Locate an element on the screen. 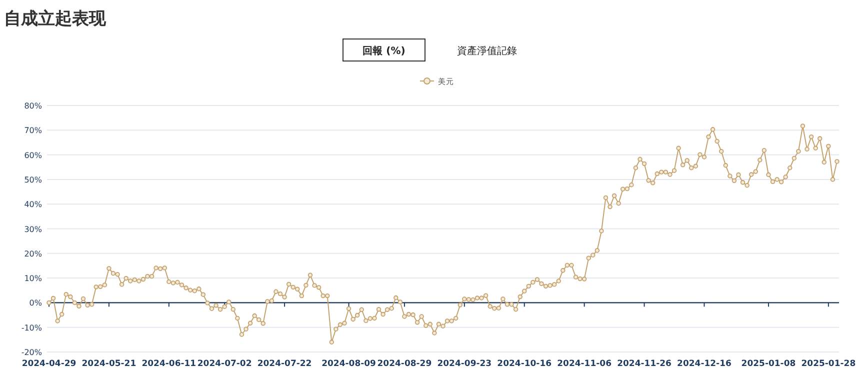 The image size is (860, 383). x-tick-label: 2024-11-26 is located at coordinates (644, 364).